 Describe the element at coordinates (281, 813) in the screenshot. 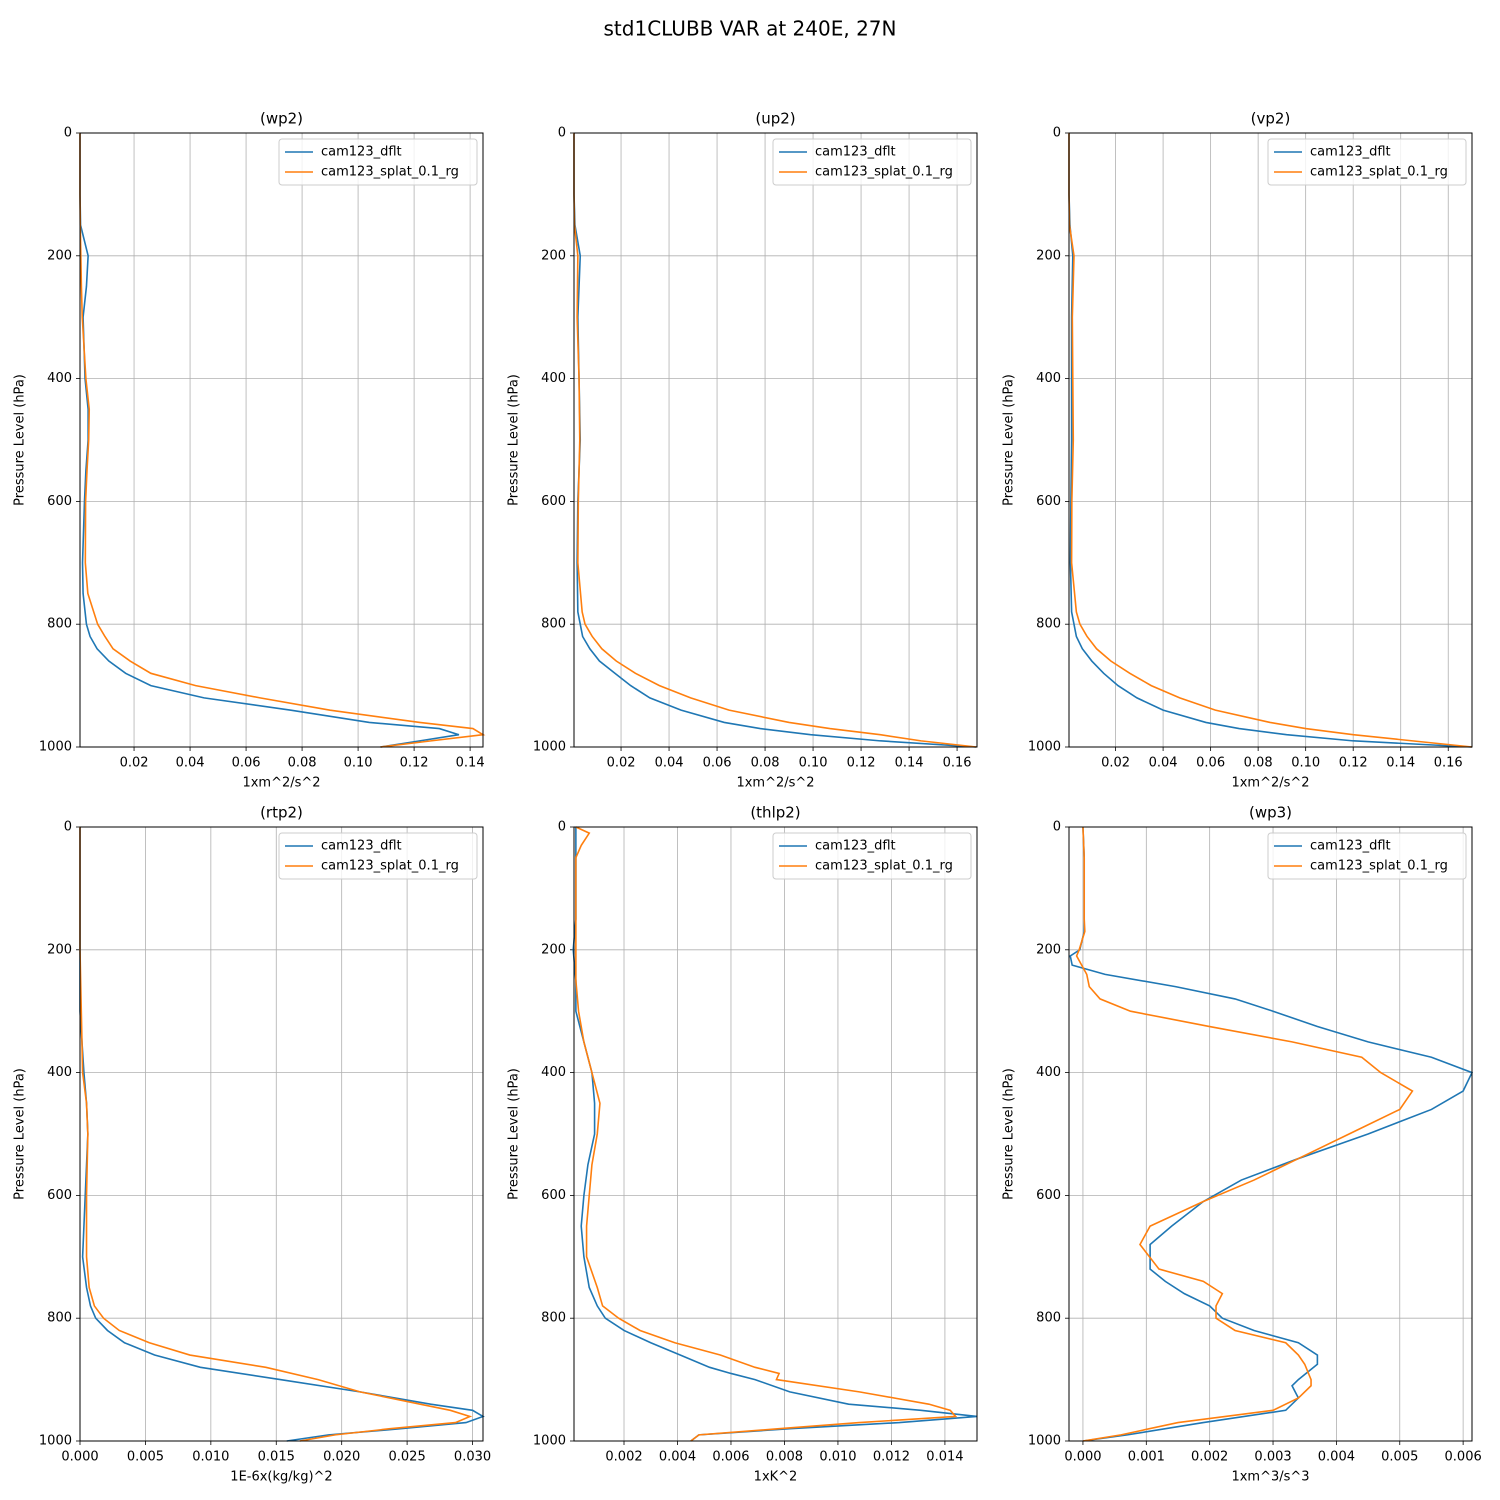

I see `subplot-title: (rtp2)` at that location.